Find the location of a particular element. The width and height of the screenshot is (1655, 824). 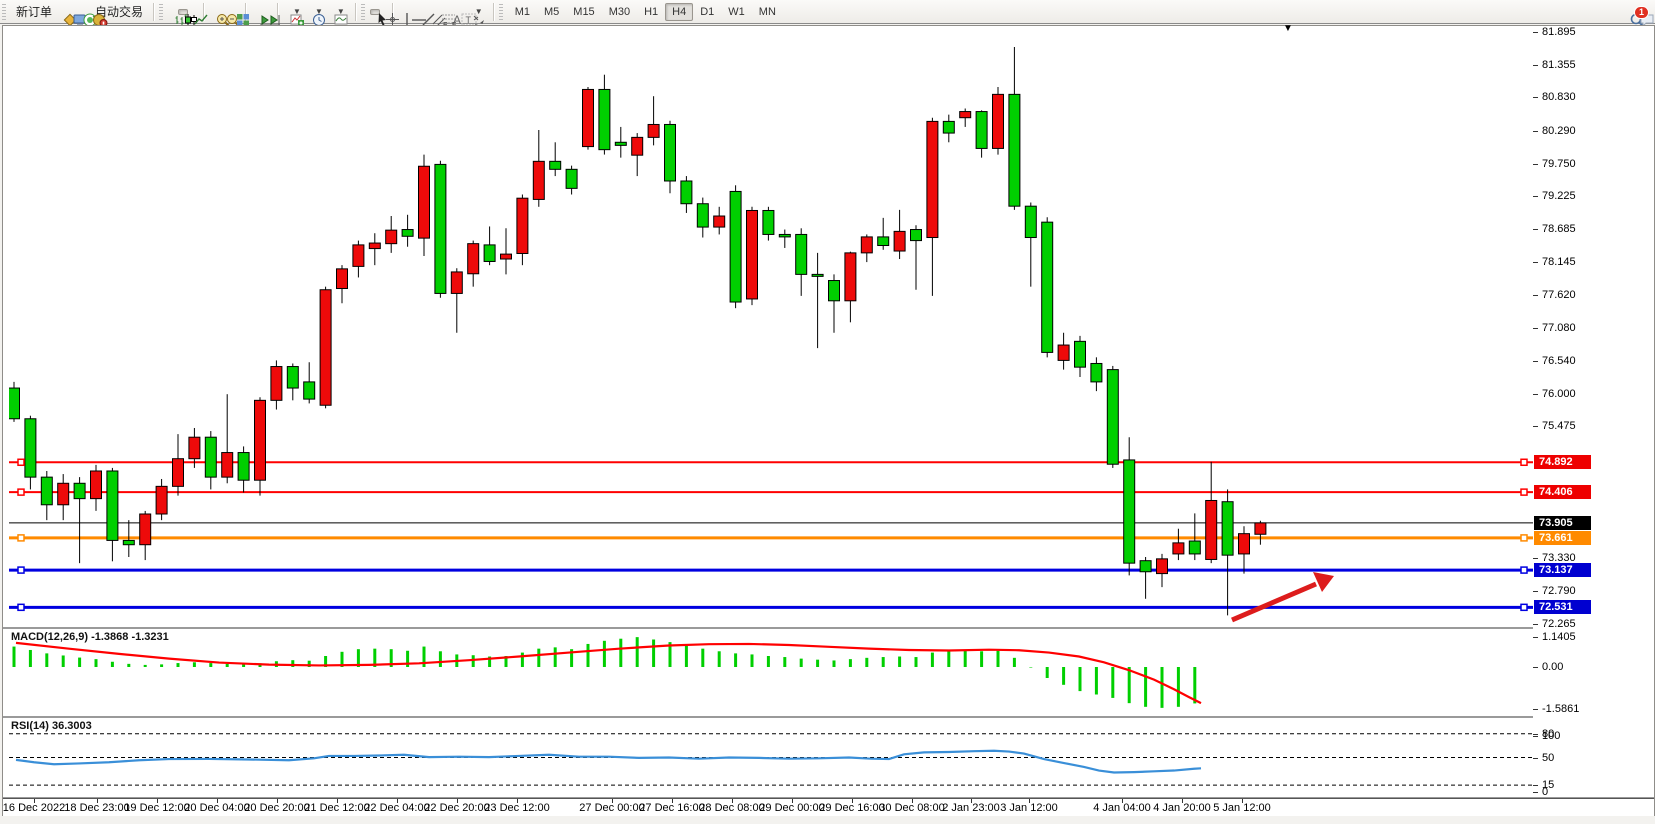

templates-button: ▼ is located at coordinates (339, 14).